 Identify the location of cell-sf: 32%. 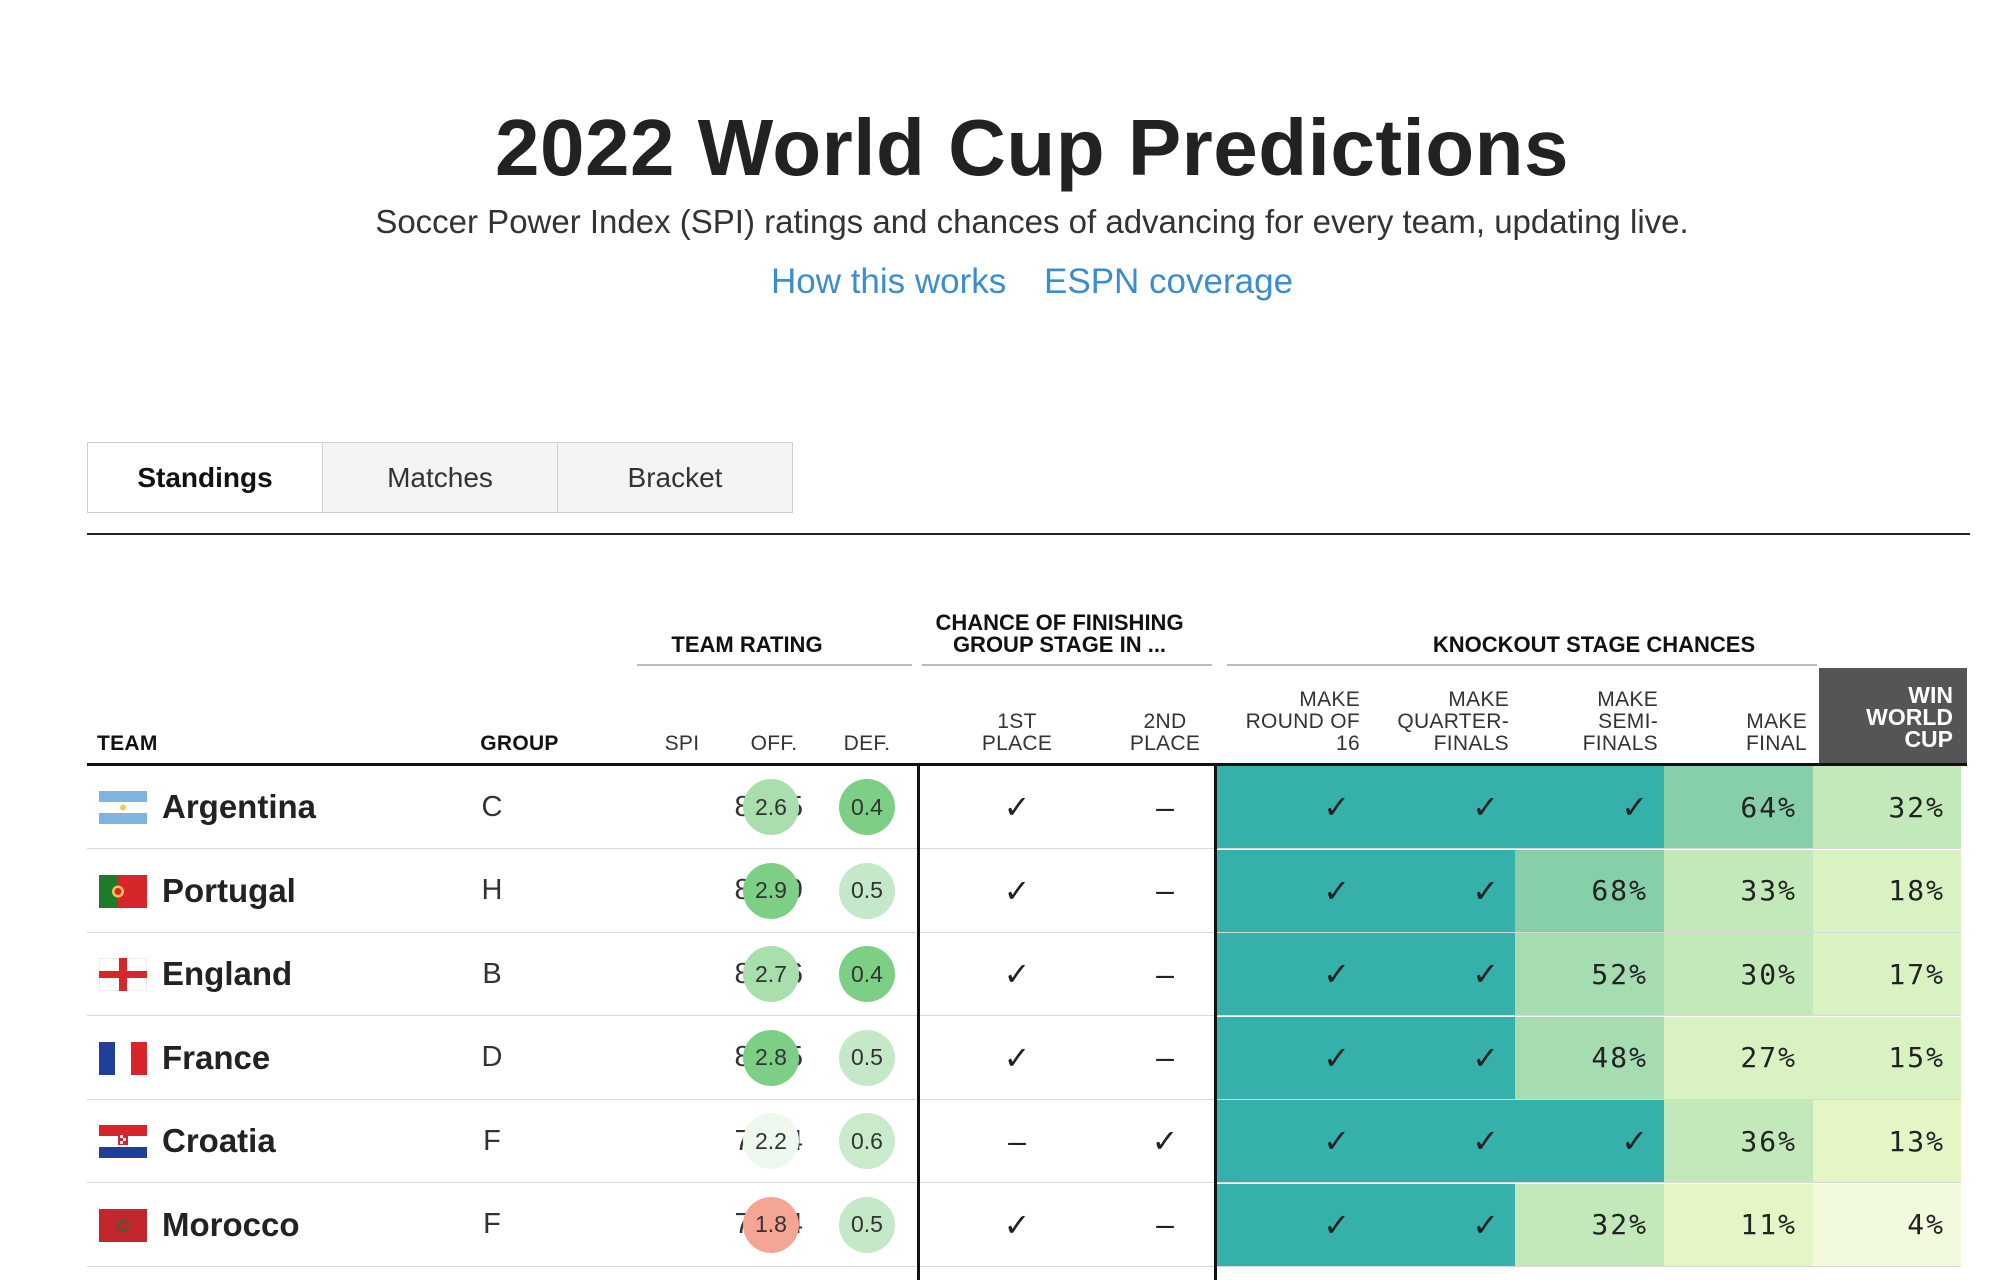
(1589, 1224).